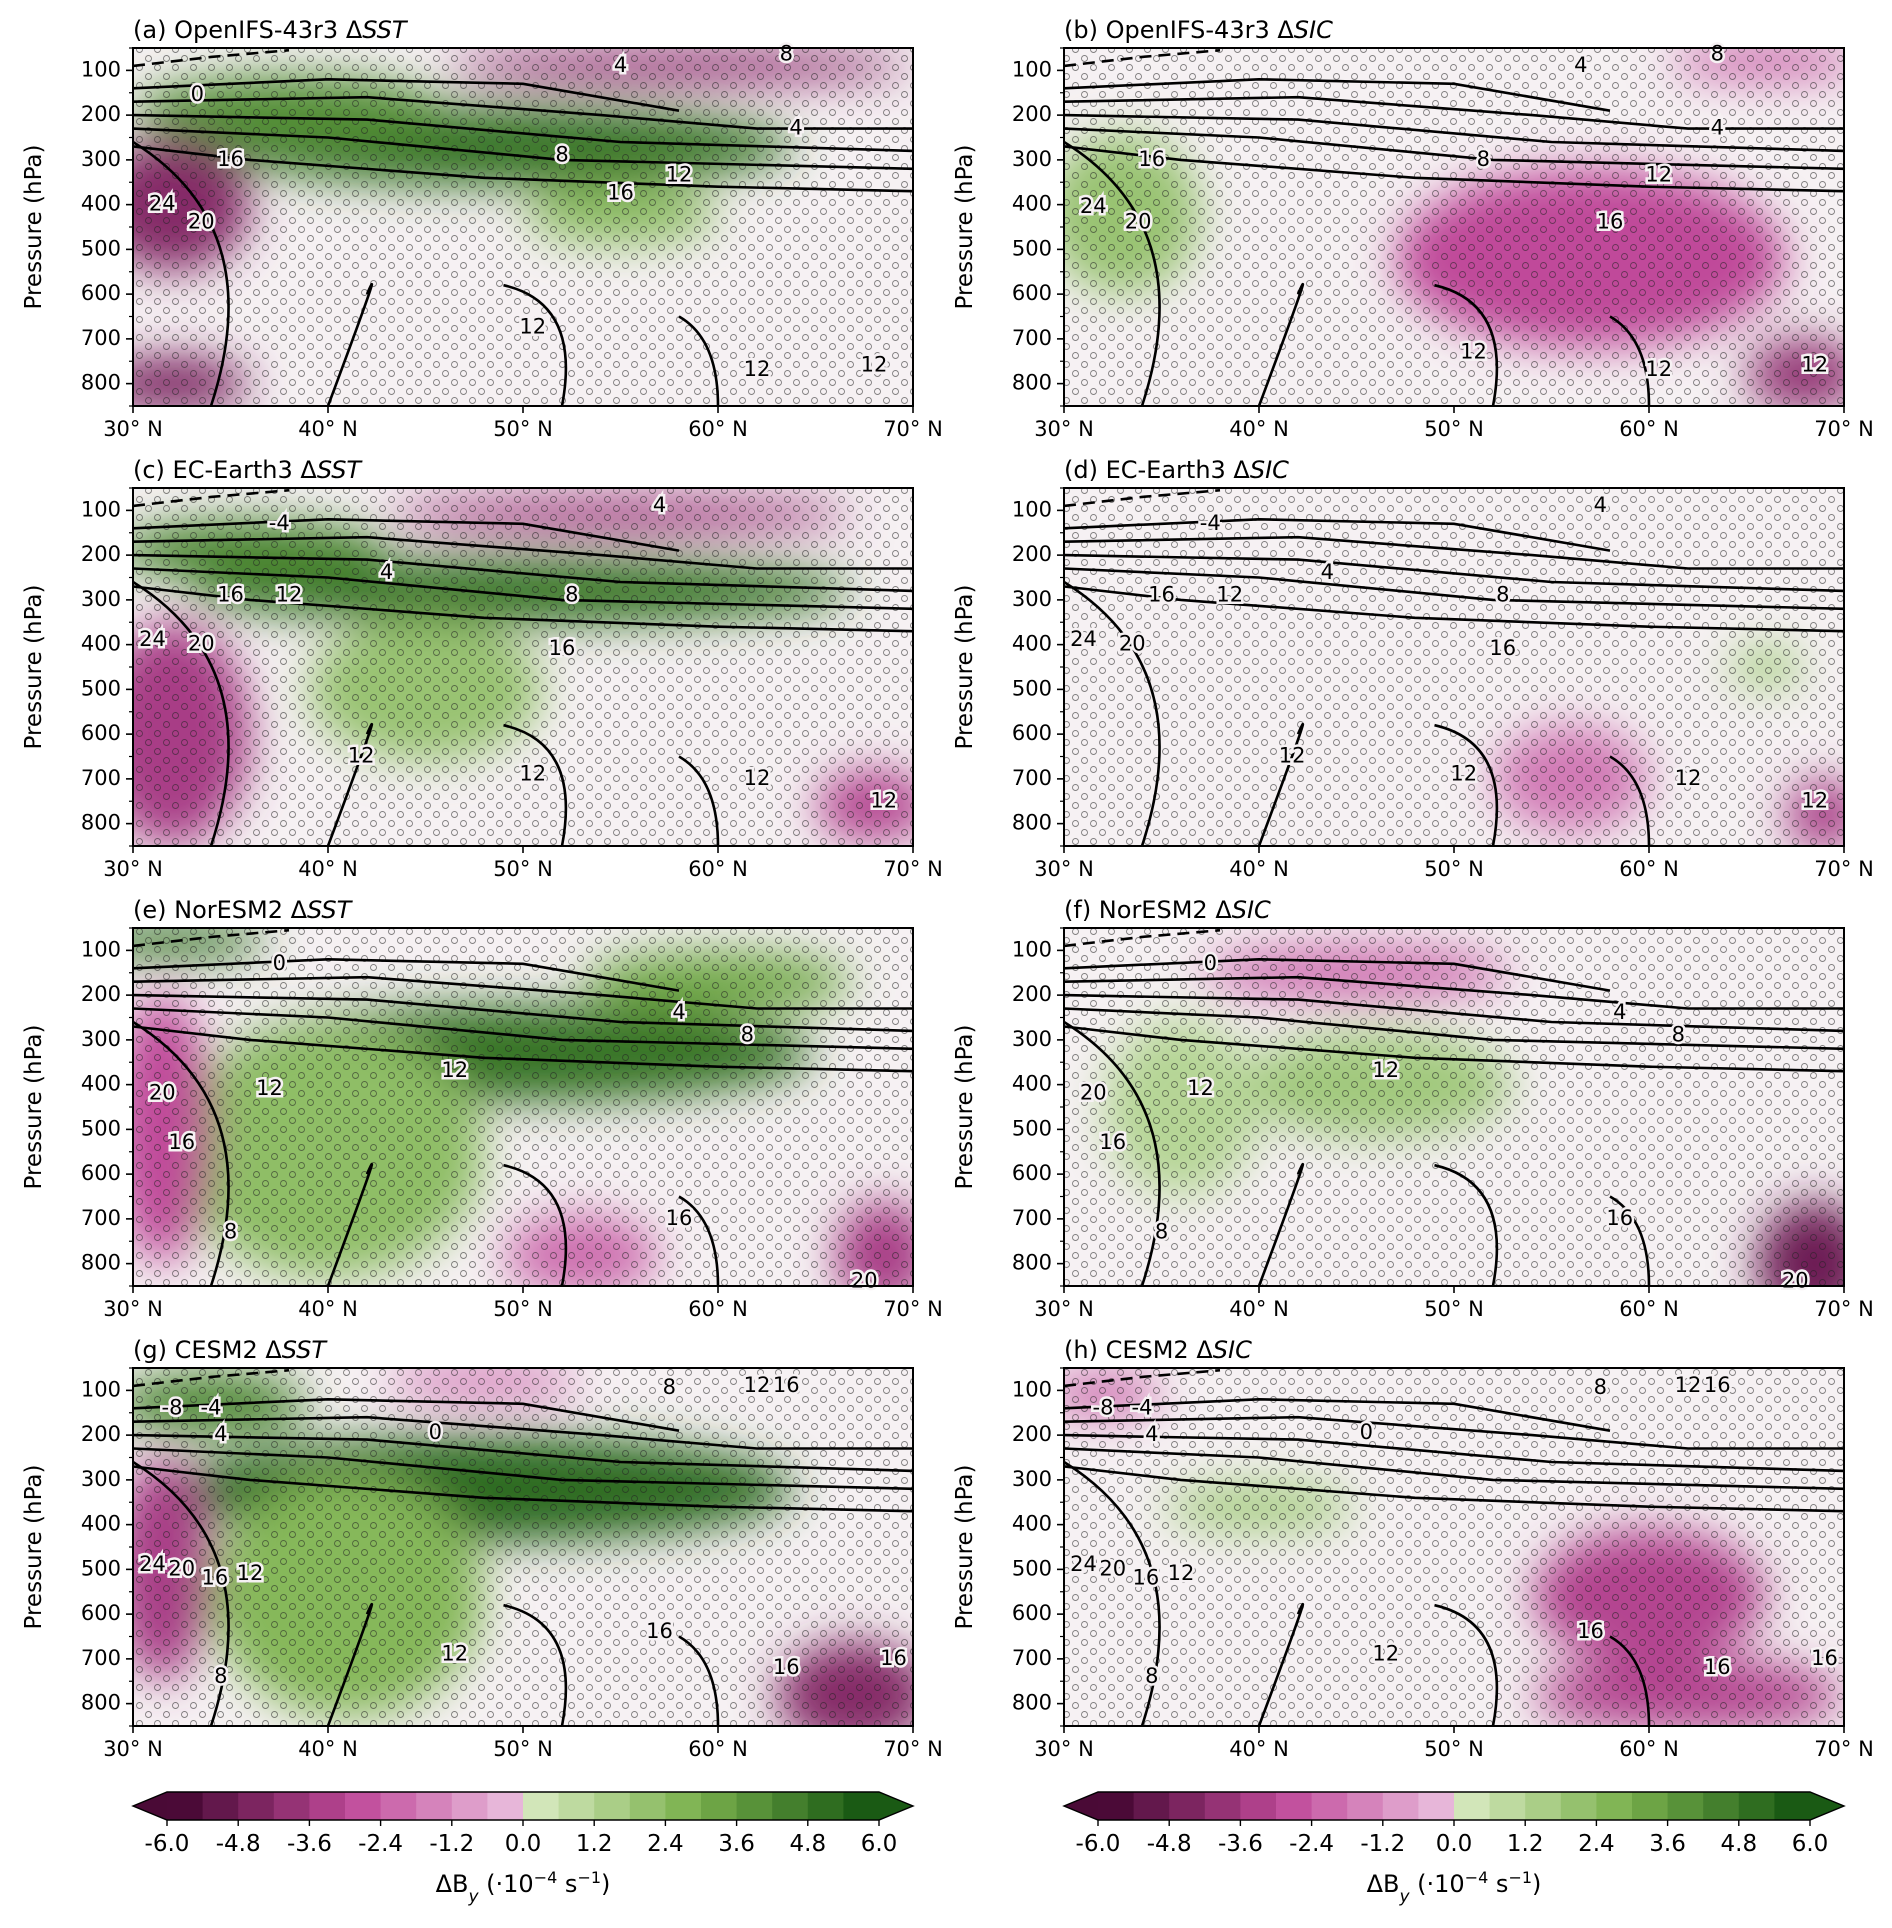  I want to click on y-tick-label: 800, so click(1032, 383).